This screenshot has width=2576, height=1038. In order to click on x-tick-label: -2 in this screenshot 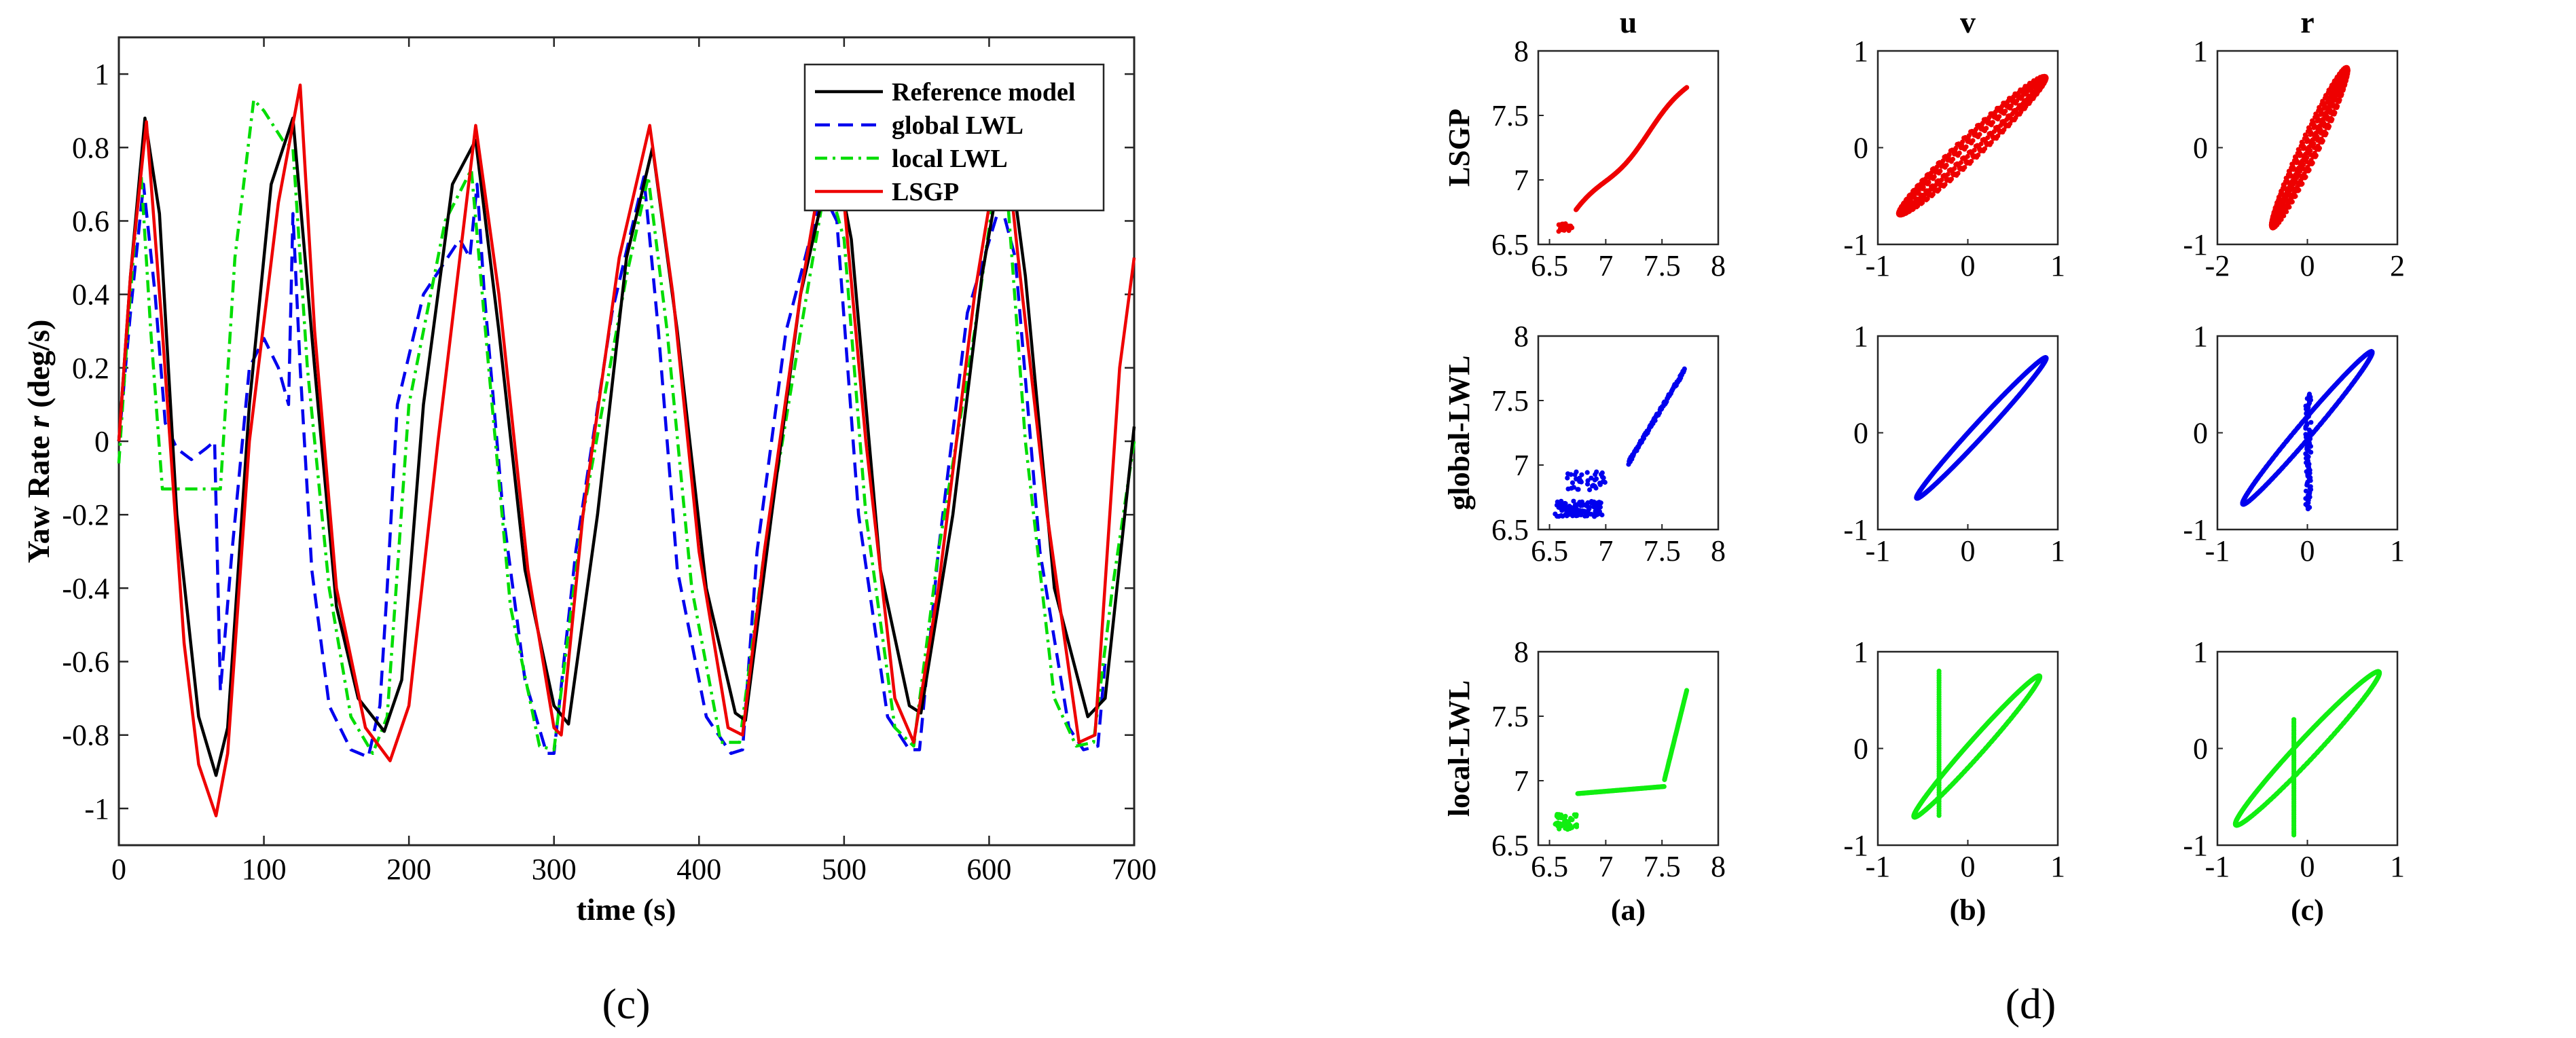, I will do `click(2217, 265)`.